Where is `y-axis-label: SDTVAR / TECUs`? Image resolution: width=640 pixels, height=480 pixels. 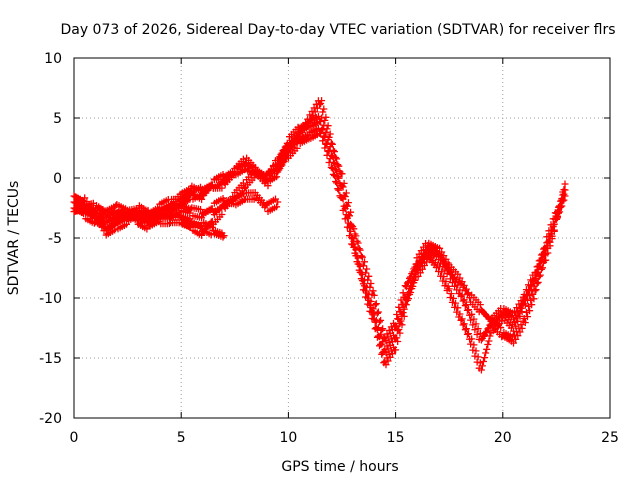 y-axis-label: SDTVAR / TECUs is located at coordinates (14, 238).